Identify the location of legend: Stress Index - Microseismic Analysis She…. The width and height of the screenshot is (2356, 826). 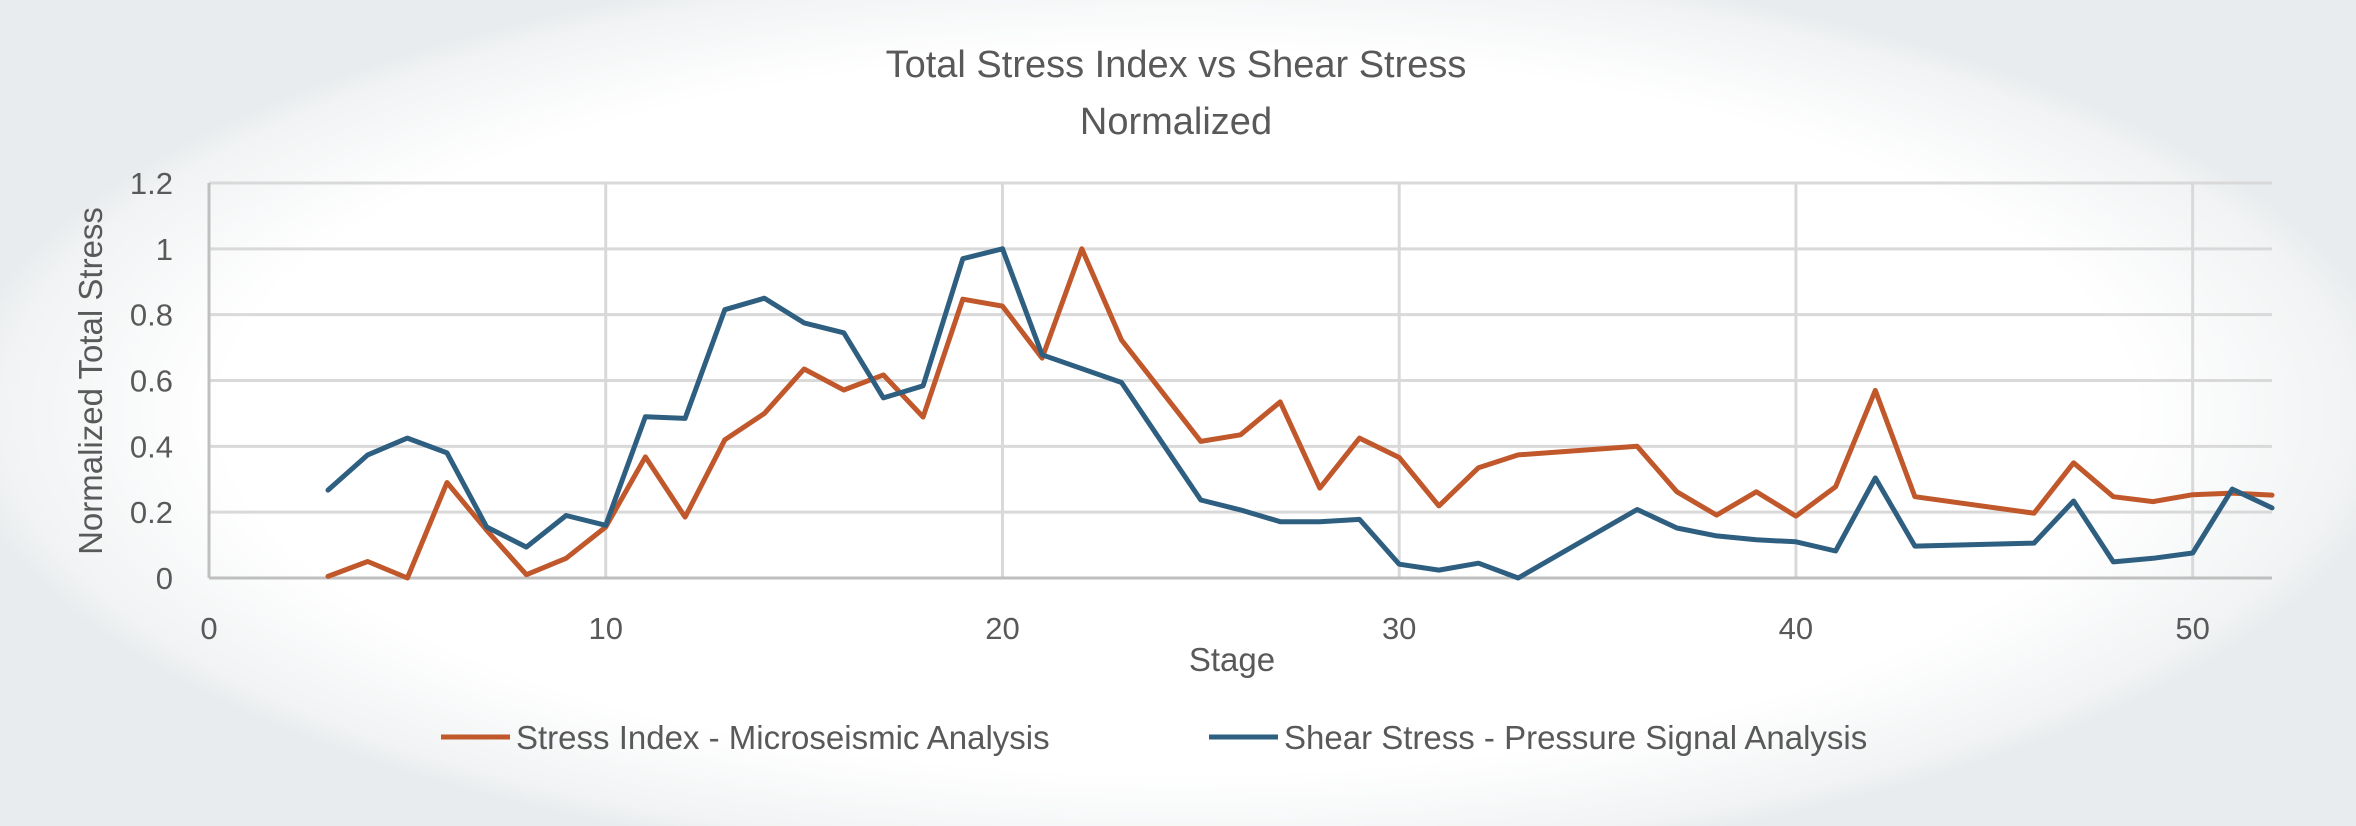
(1154, 737).